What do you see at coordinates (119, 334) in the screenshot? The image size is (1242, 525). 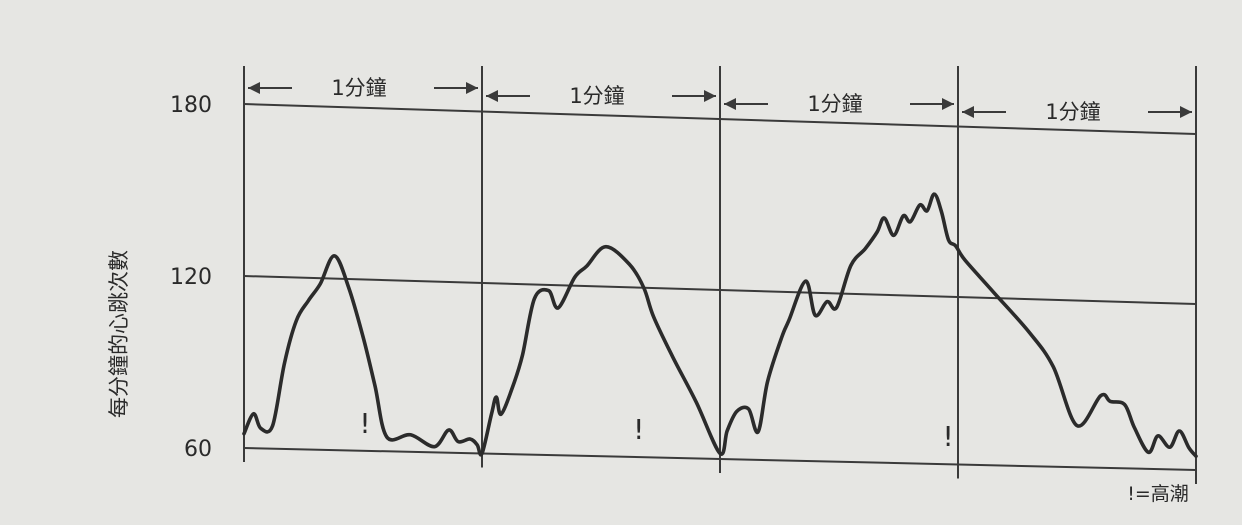 I see `y-axis-label: 每分鐘的心跳次數` at bounding box center [119, 334].